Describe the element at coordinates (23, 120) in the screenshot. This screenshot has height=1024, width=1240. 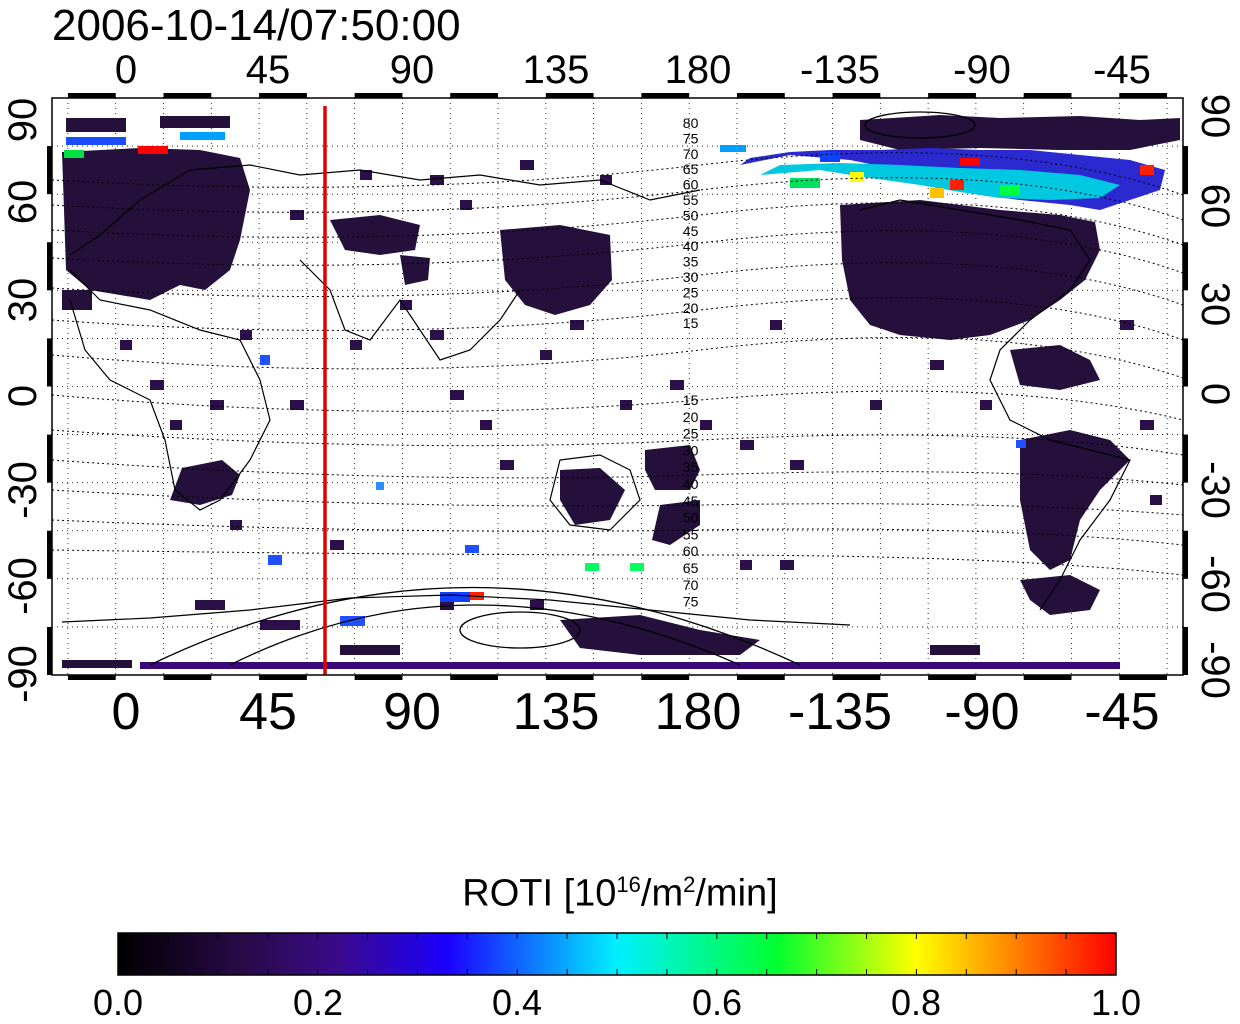
I see `left-tick-label: 90` at that location.